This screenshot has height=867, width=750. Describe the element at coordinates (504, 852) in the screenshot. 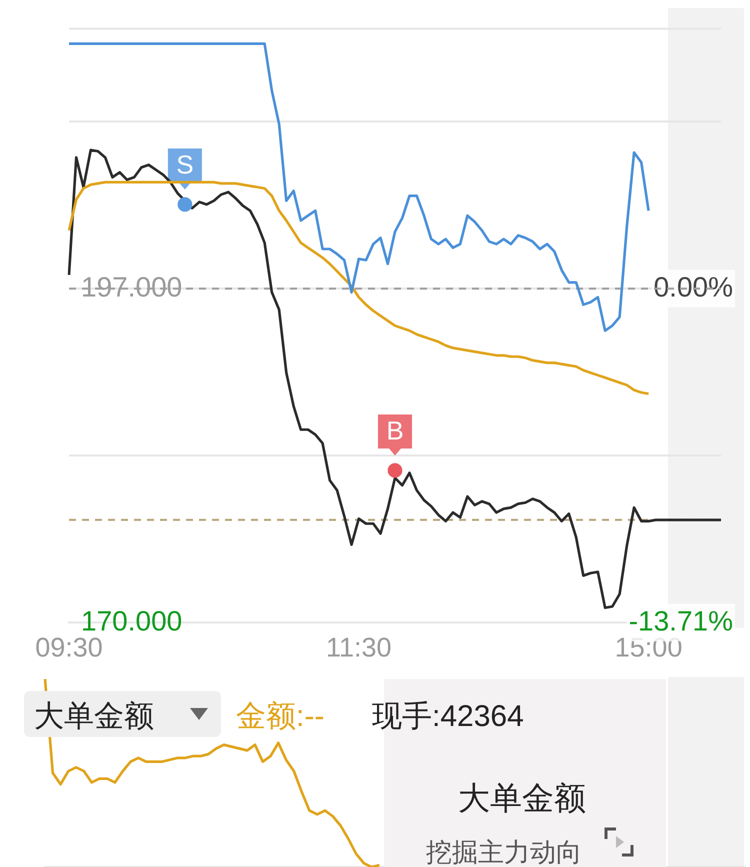

I see `annotation: 挖掘主力动向` at that location.